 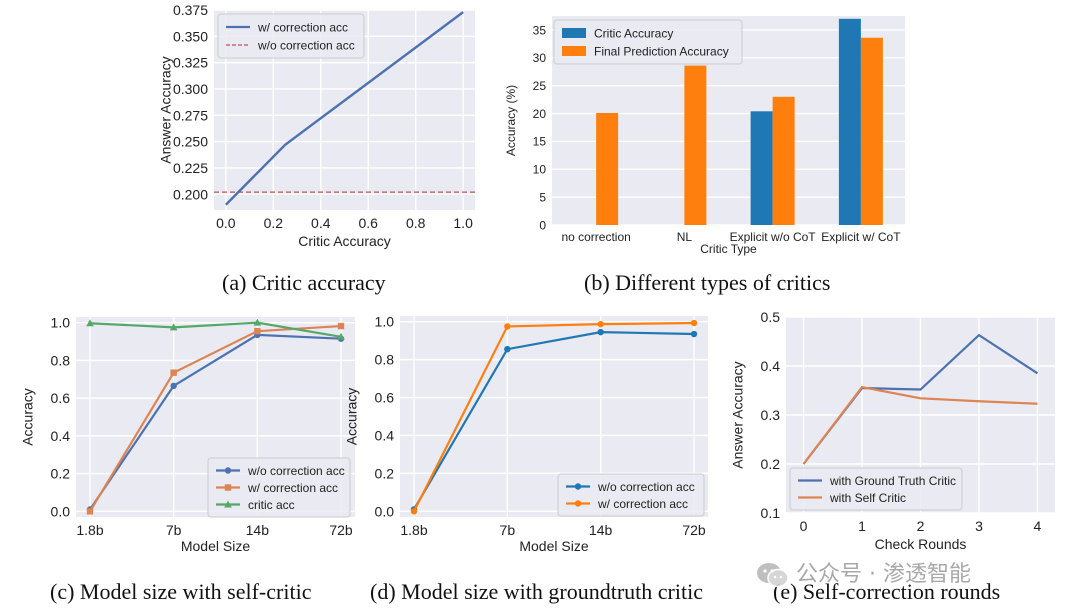 What do you see at coordinates (463, 223) in the screenshot?
I see `x-tick-label: 1.0` at bounding box center [463, 223].